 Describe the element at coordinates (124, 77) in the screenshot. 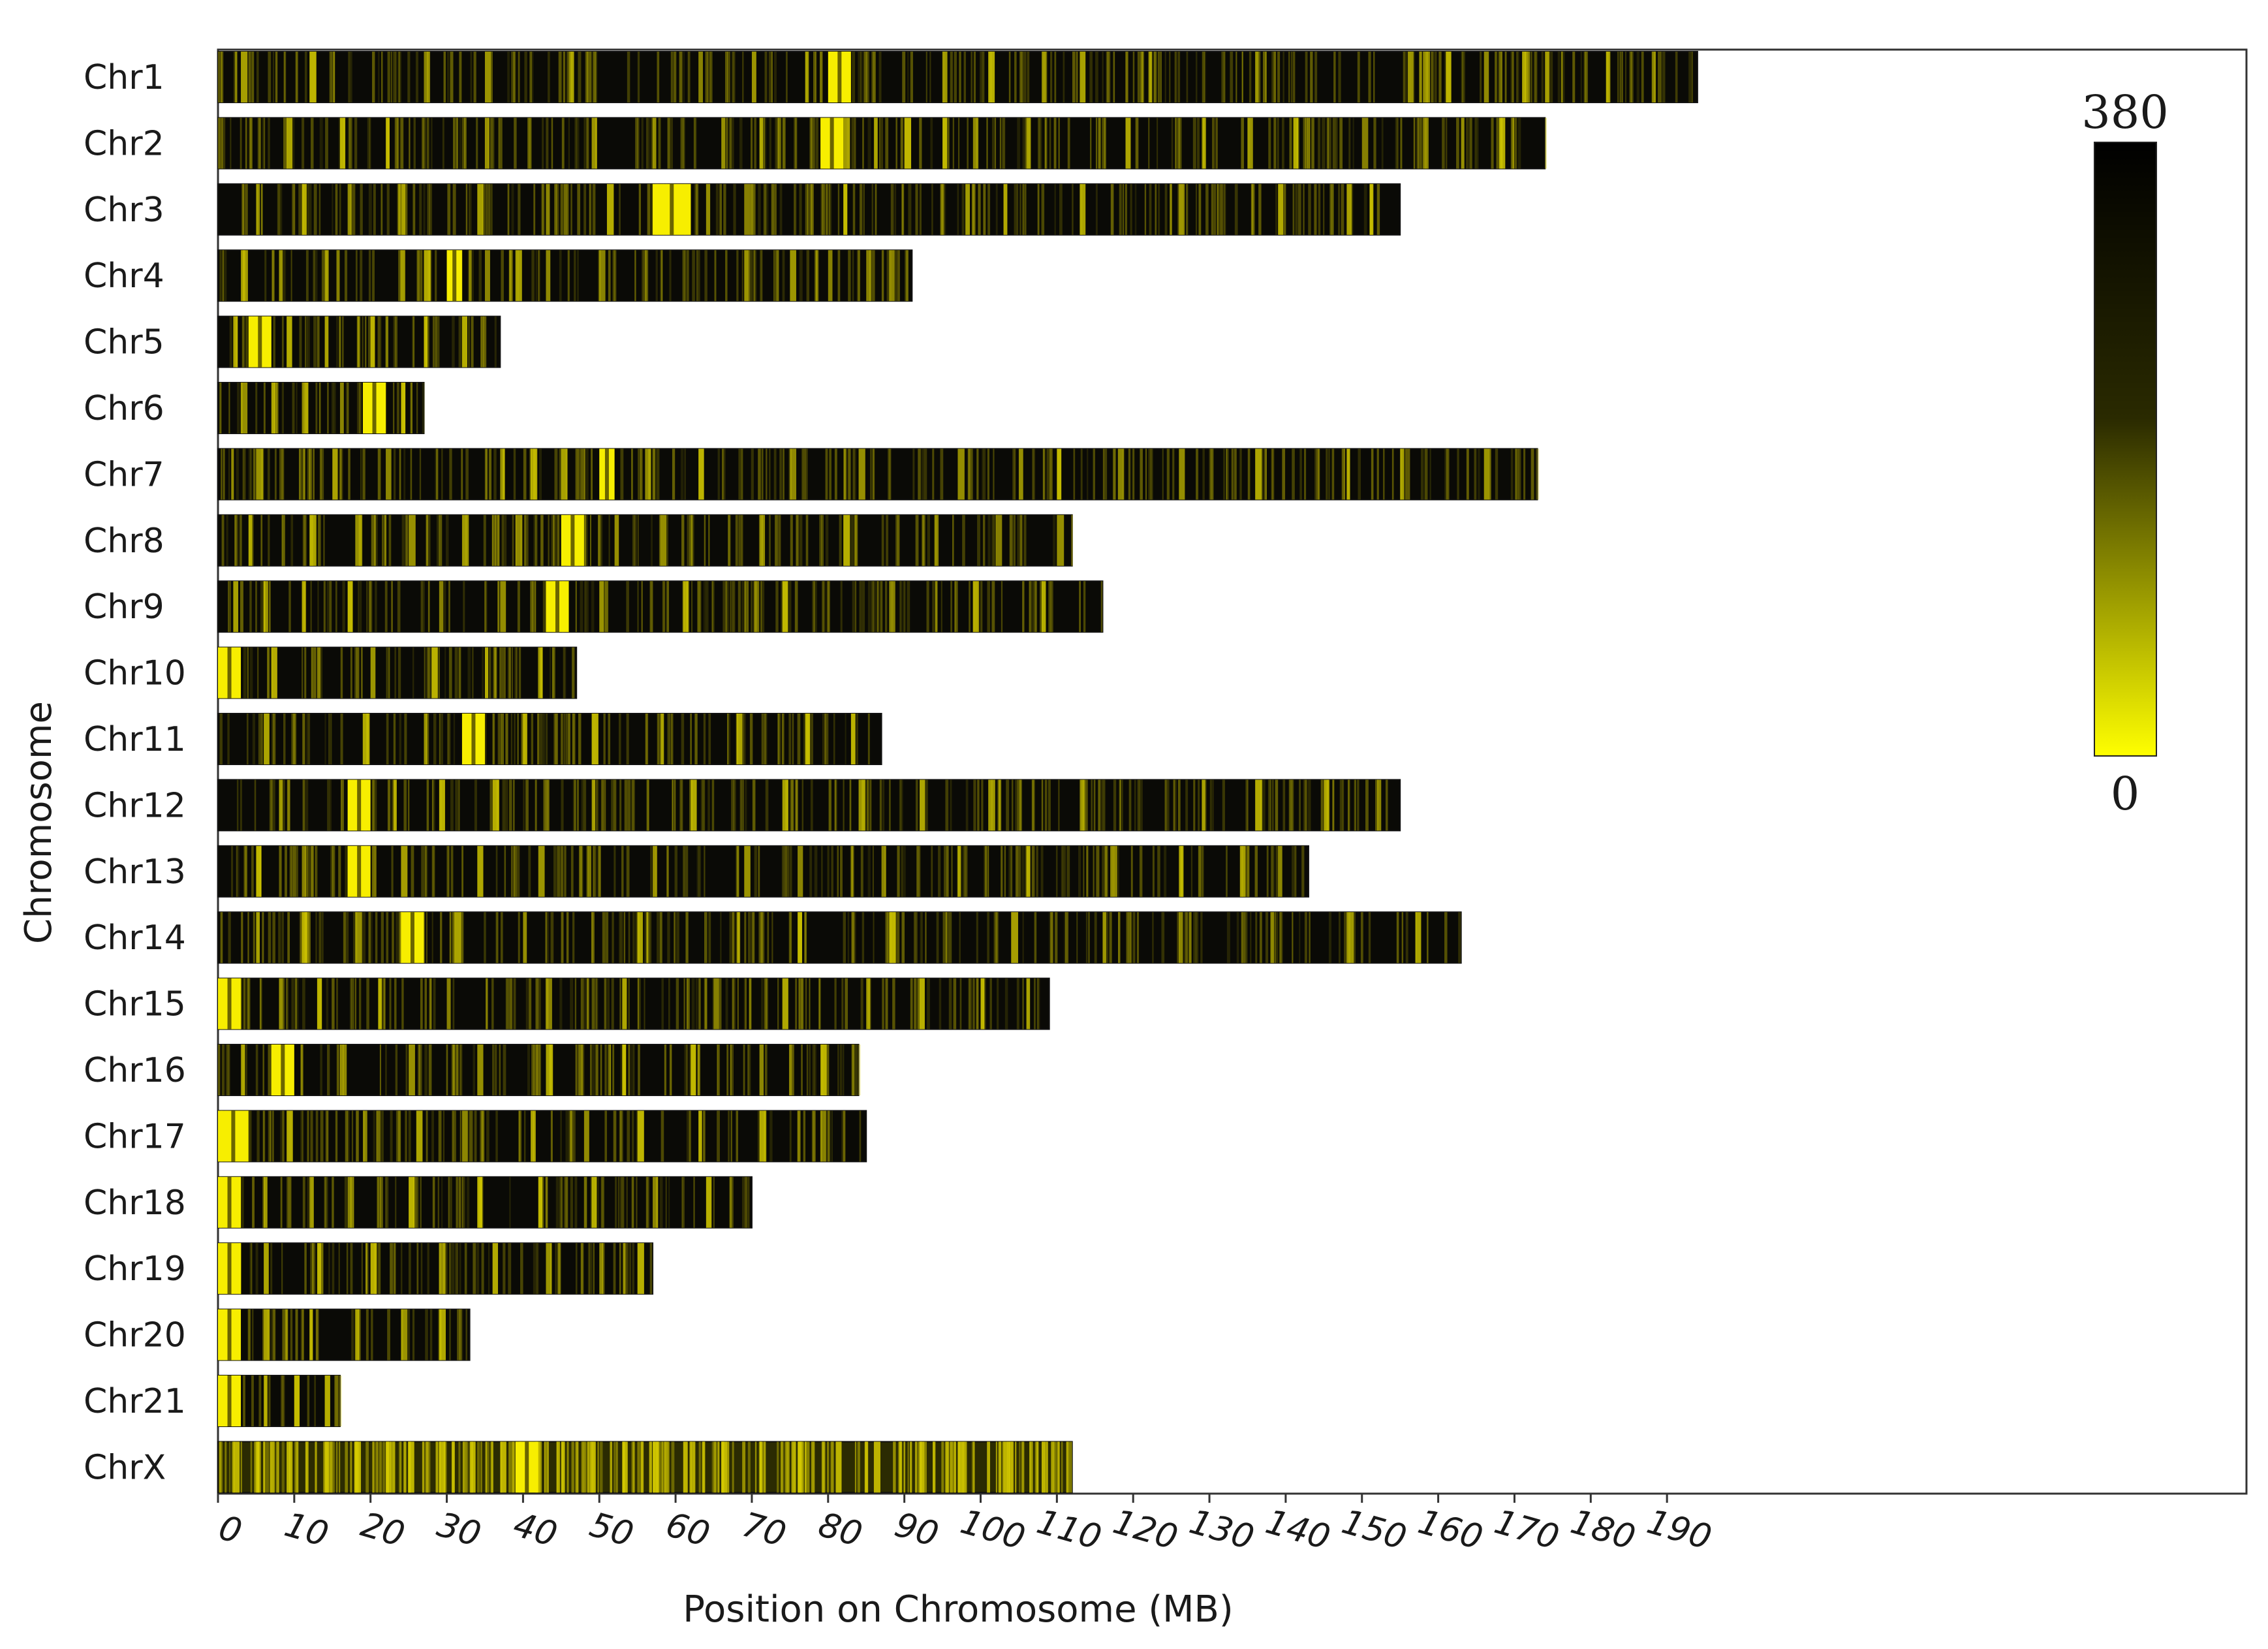

I see `chromosome-label-chr1: Chr1` at that location.